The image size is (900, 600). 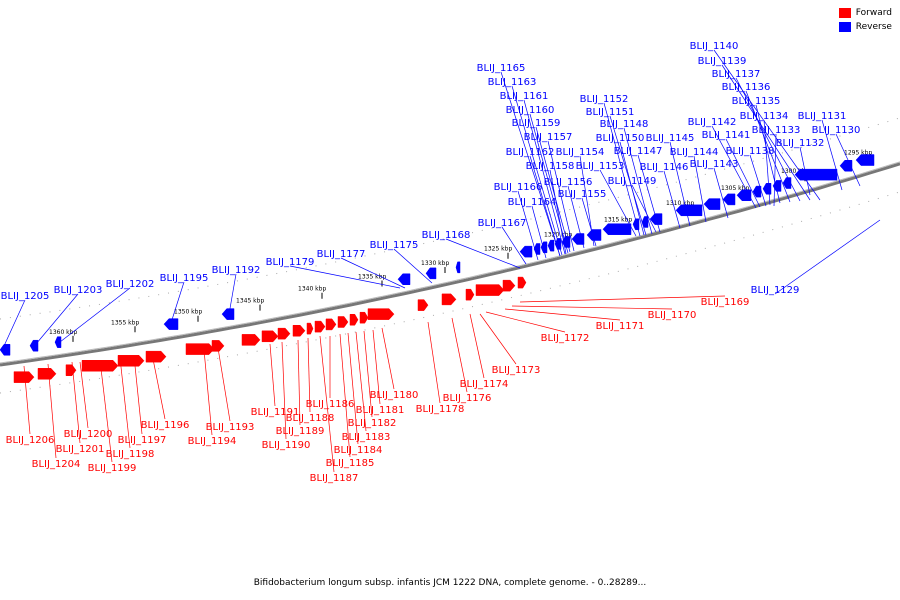 What do you see at coordinates (836, 130) in the screenshot?
I see `gene-label: BLIJ_1130` at bounding box center [836, 130].